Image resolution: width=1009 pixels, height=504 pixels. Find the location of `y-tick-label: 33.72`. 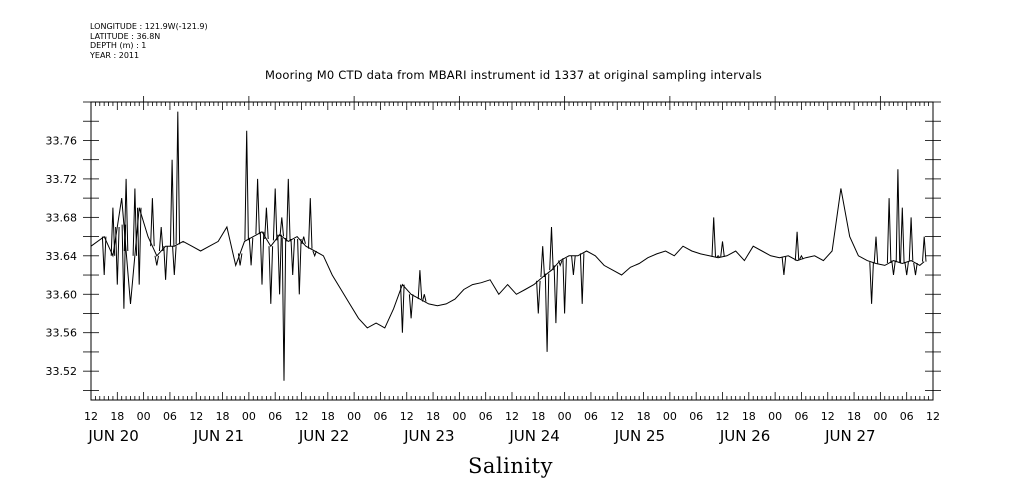

y-tick-label: 33.72 is located at coordinates (62, 179).